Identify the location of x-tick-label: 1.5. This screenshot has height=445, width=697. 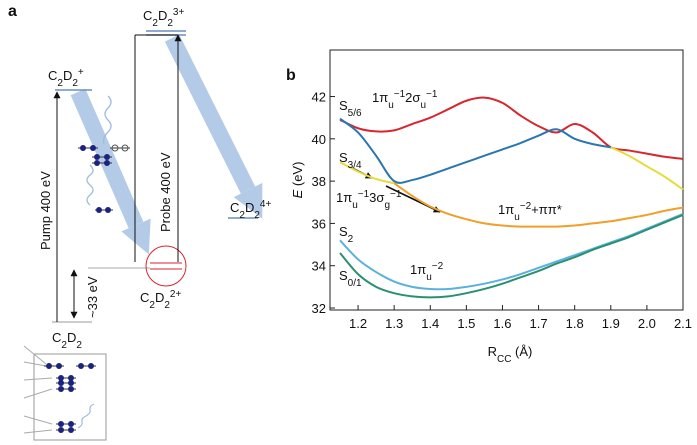
(466, 323).